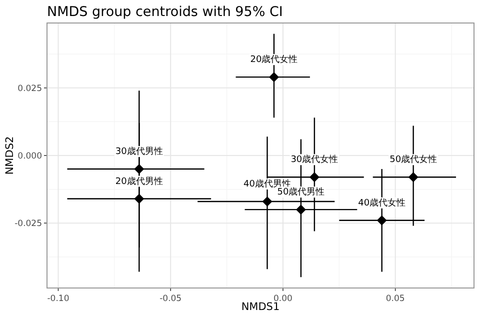 This screenshot has height=320, width=481. What do you see at coordinates (395, 299) in the screenshot?
I see `x-tick-label: 0.05` at bounding box center [395, 299].